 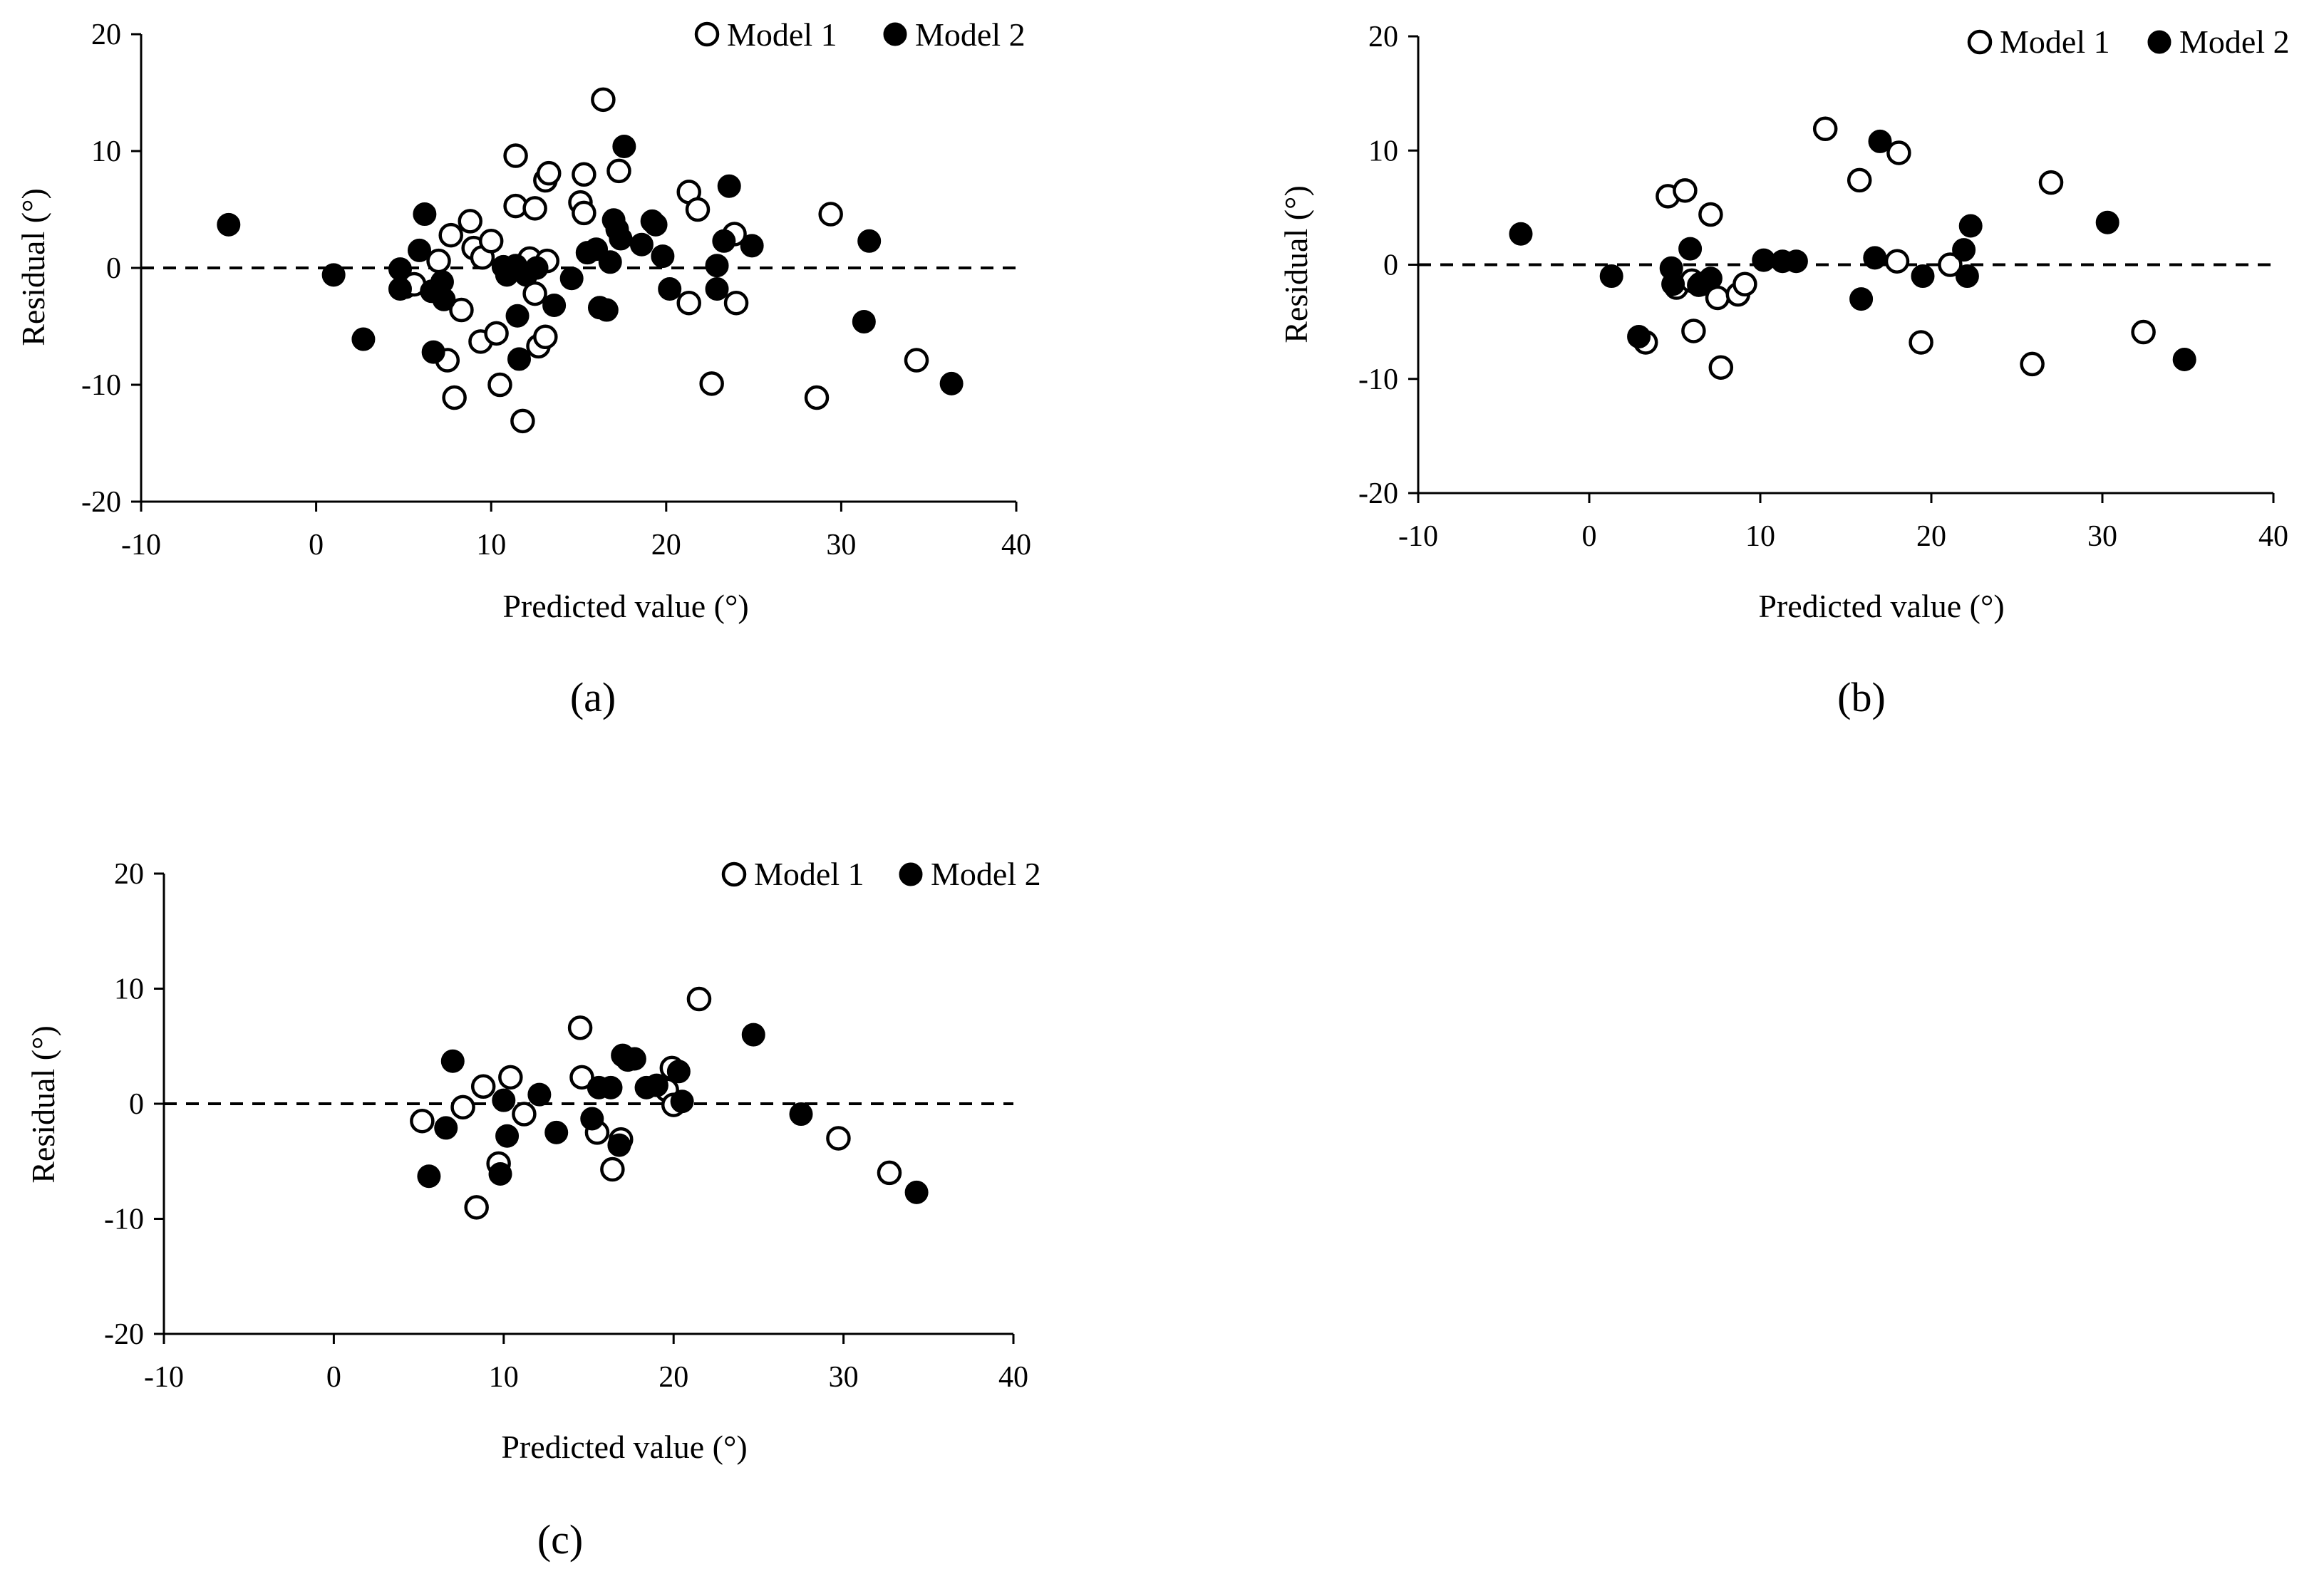 I want to click on y-tick-label: 10, so click(x=1383, y=151).